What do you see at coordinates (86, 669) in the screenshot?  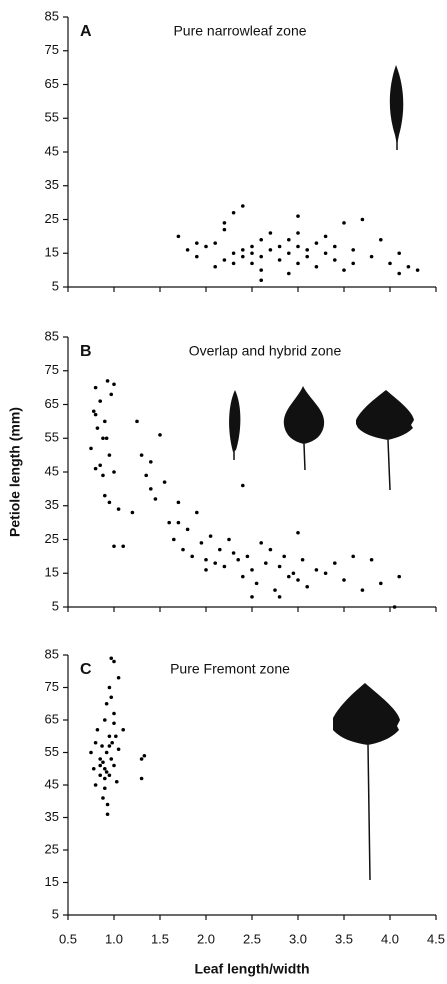 I see `panel-label: C` at bounding box center [86, 669].